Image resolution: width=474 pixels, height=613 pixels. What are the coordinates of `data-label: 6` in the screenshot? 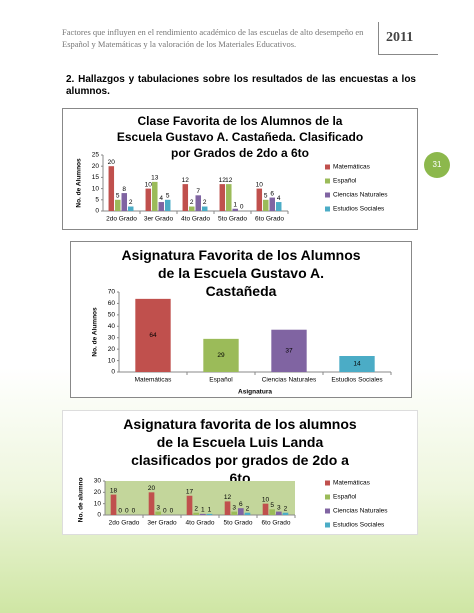 It's located at (272, 193).